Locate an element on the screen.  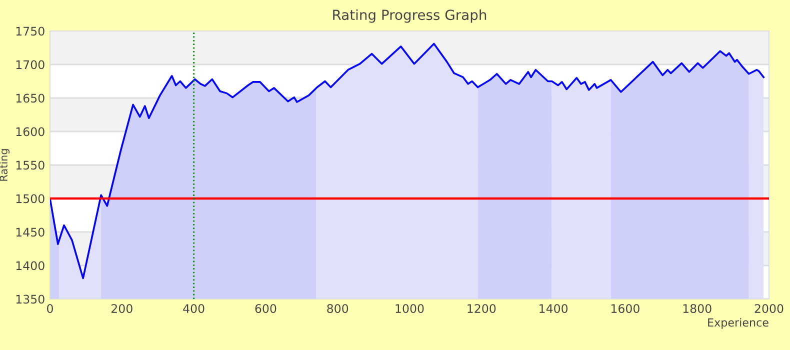
x-tick-label: 1400 is located at coordinates (554, 308).